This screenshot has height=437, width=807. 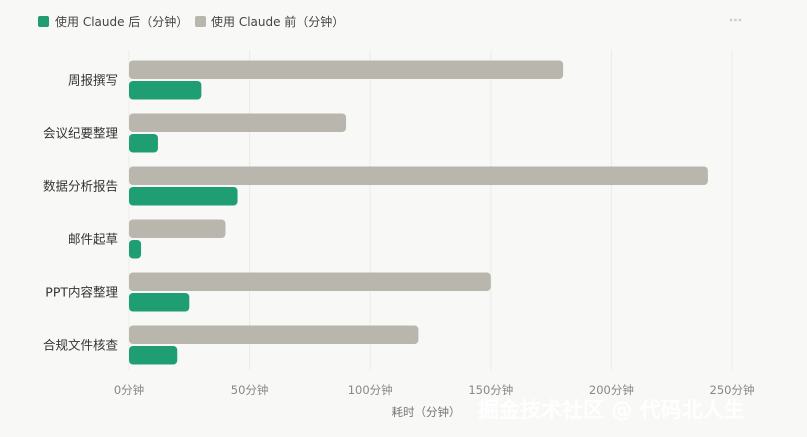 What do you see at coordinates (81, 292) in the screenshot?
I see `category-label: PPT内容整理` at bounding box center [81, 292].